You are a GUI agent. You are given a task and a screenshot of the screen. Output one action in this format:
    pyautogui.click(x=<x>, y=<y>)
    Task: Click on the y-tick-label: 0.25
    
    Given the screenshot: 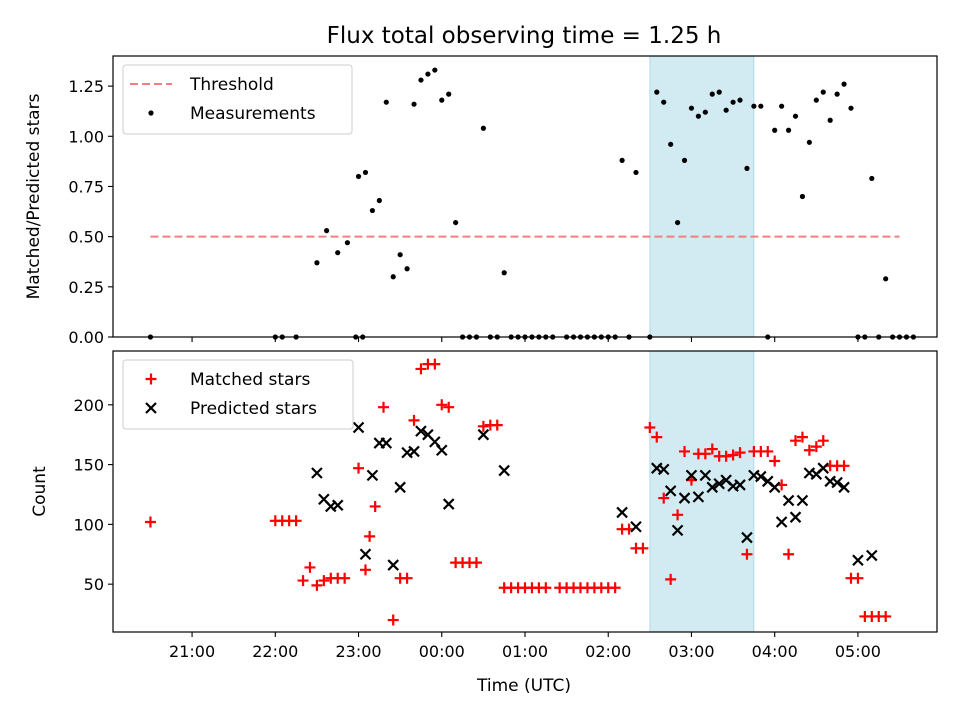 What is the action you would take?
    pyautogui.click(x=86, y=287)
    